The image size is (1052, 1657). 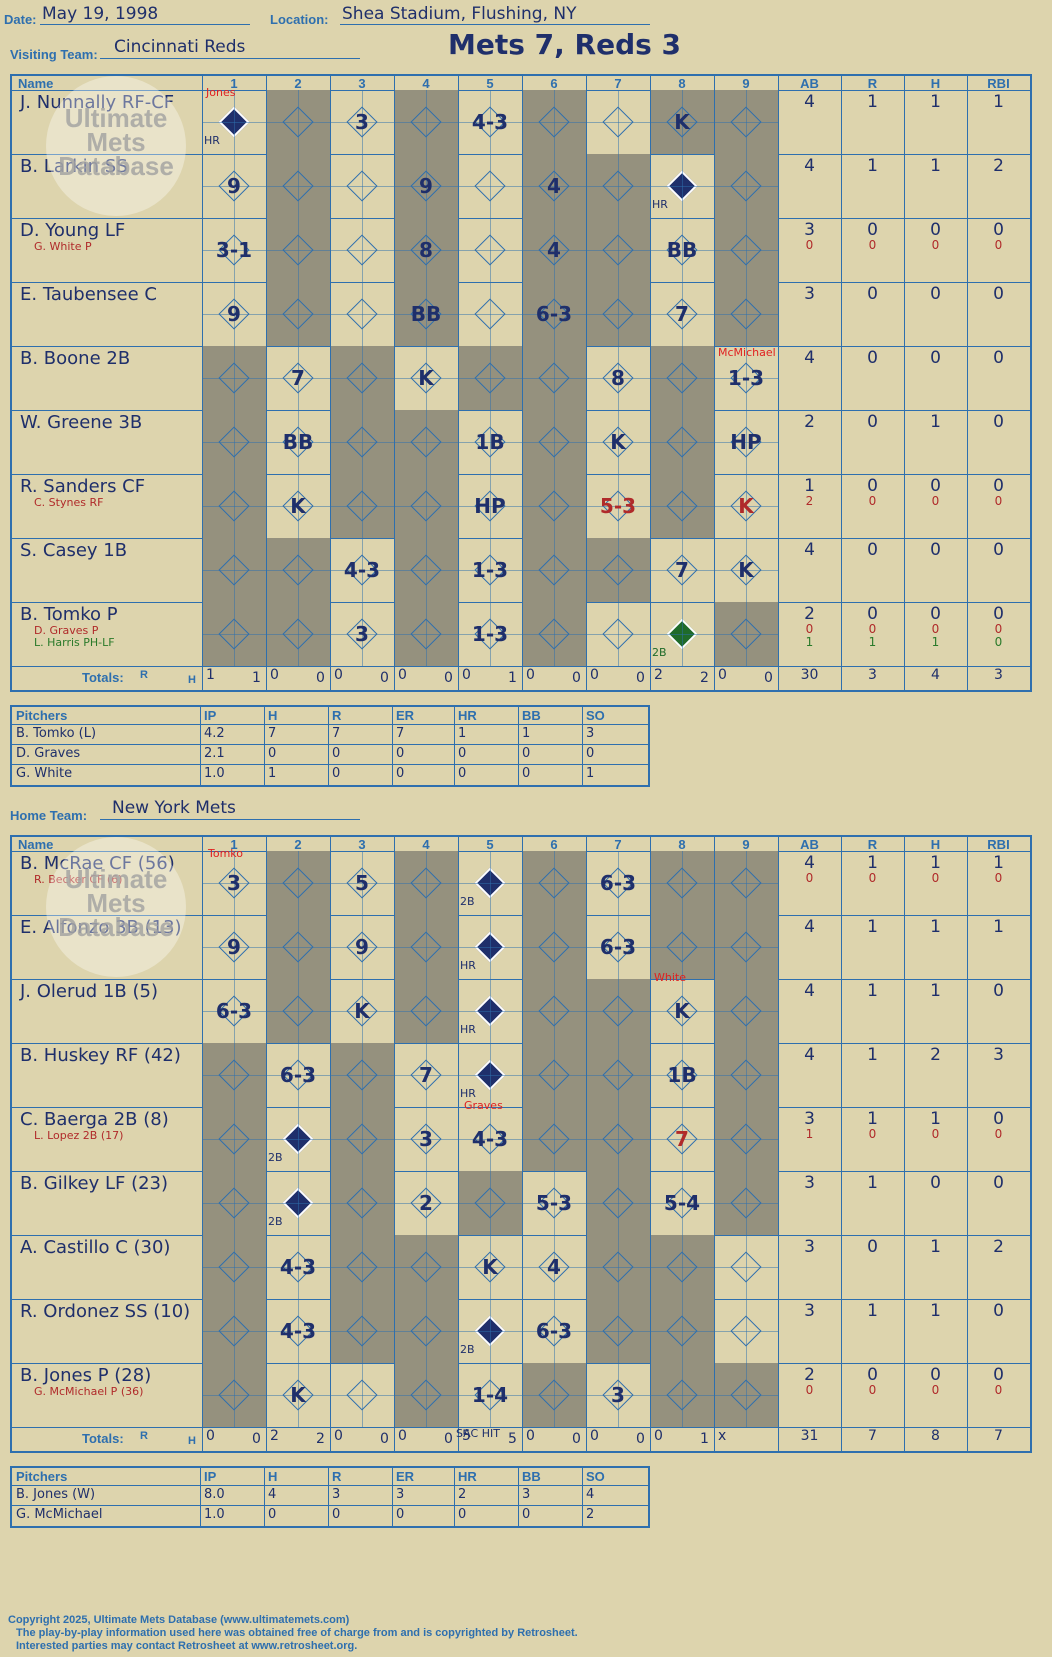 What do you see at coordinates (234, 947) in the screenshot?
I see `play-result: 9` at bounding box center [234, 947].